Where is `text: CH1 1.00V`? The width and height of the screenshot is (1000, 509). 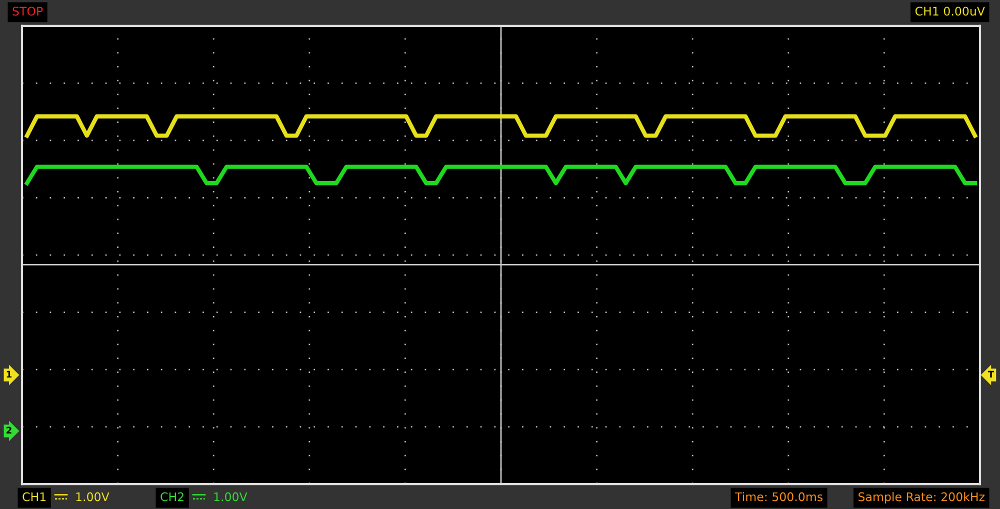 text: CH1 1.00V is located at coordinates (66, 497).